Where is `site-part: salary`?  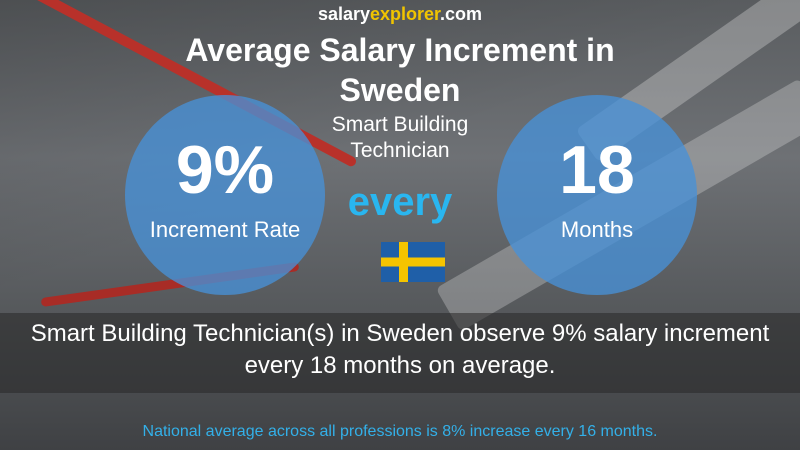 site-part: salary is located at coordinates (343, 14).